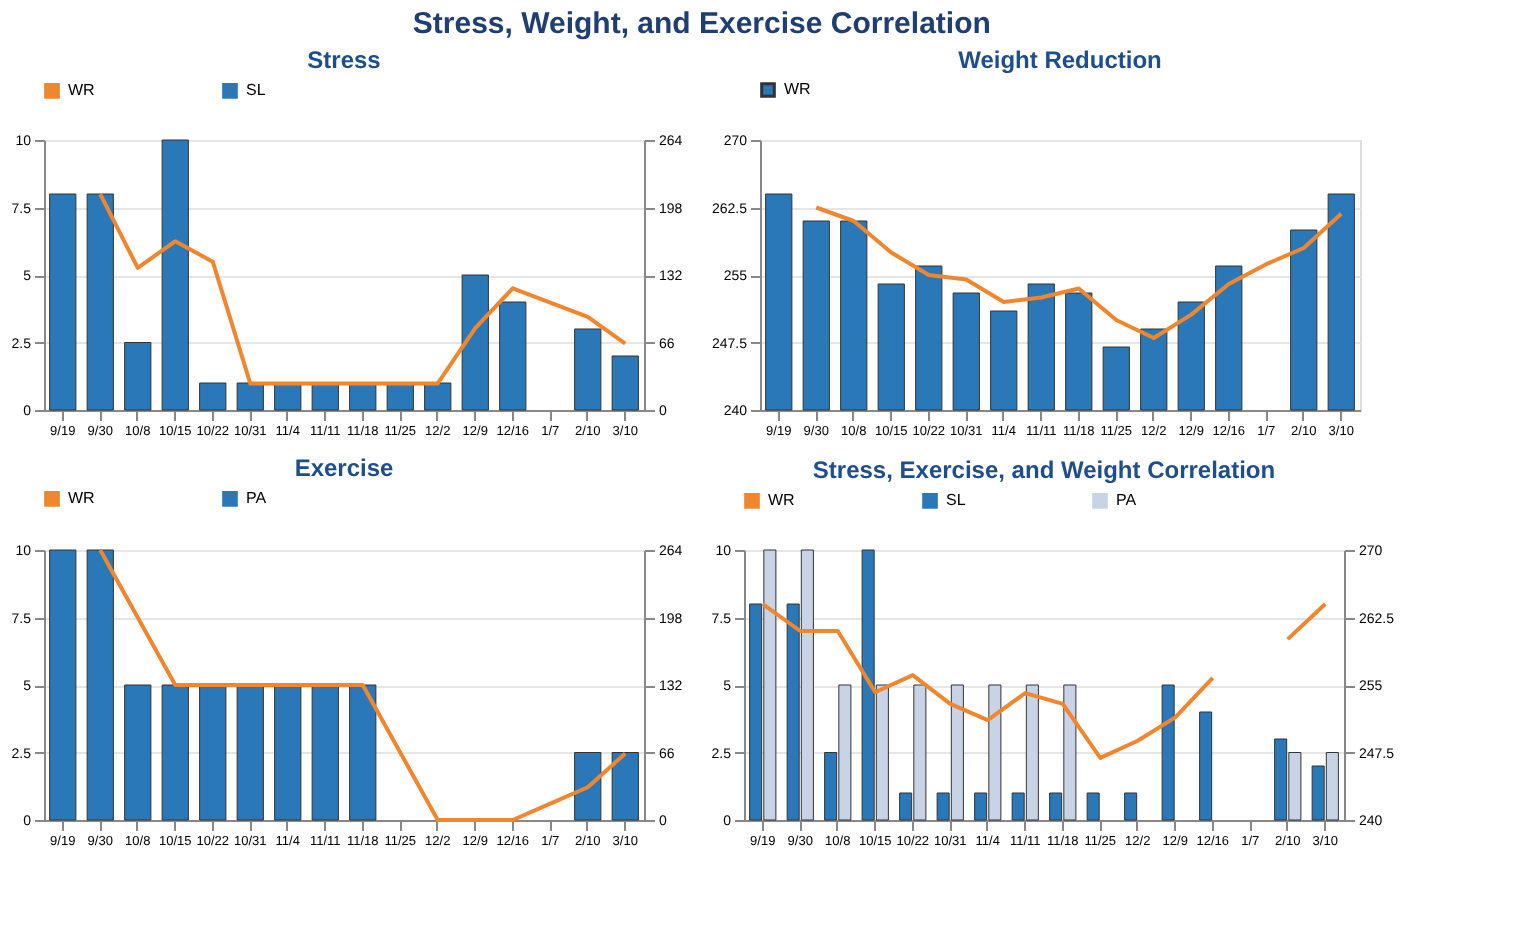 The height and width of the screenshot is (932, 1530). Describe the element at coordinates (1044, 470) in the screenshot. I see `chart-title: Stress, Exercise, and Weight Correlation` at that location.